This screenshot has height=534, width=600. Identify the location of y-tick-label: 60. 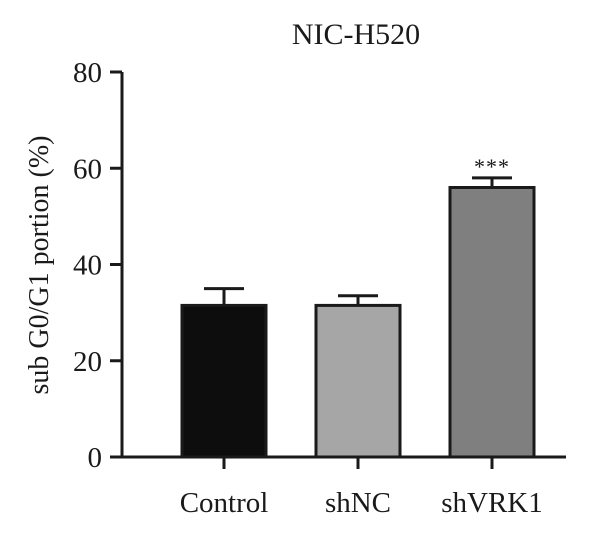
(87, 169).